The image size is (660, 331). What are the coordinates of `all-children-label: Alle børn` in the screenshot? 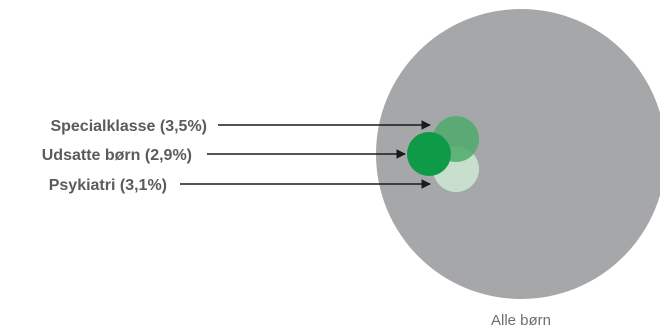 It's located at (521, 320).